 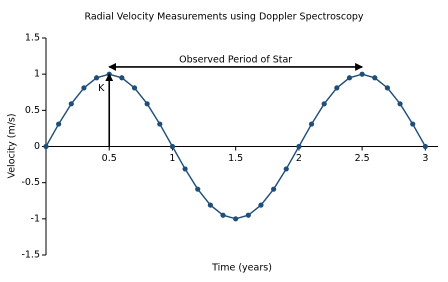 What do you see at coordinates (172, 158) in the screenshot?
I see `x-tick-label: 1` at bounding box center [172, 158].